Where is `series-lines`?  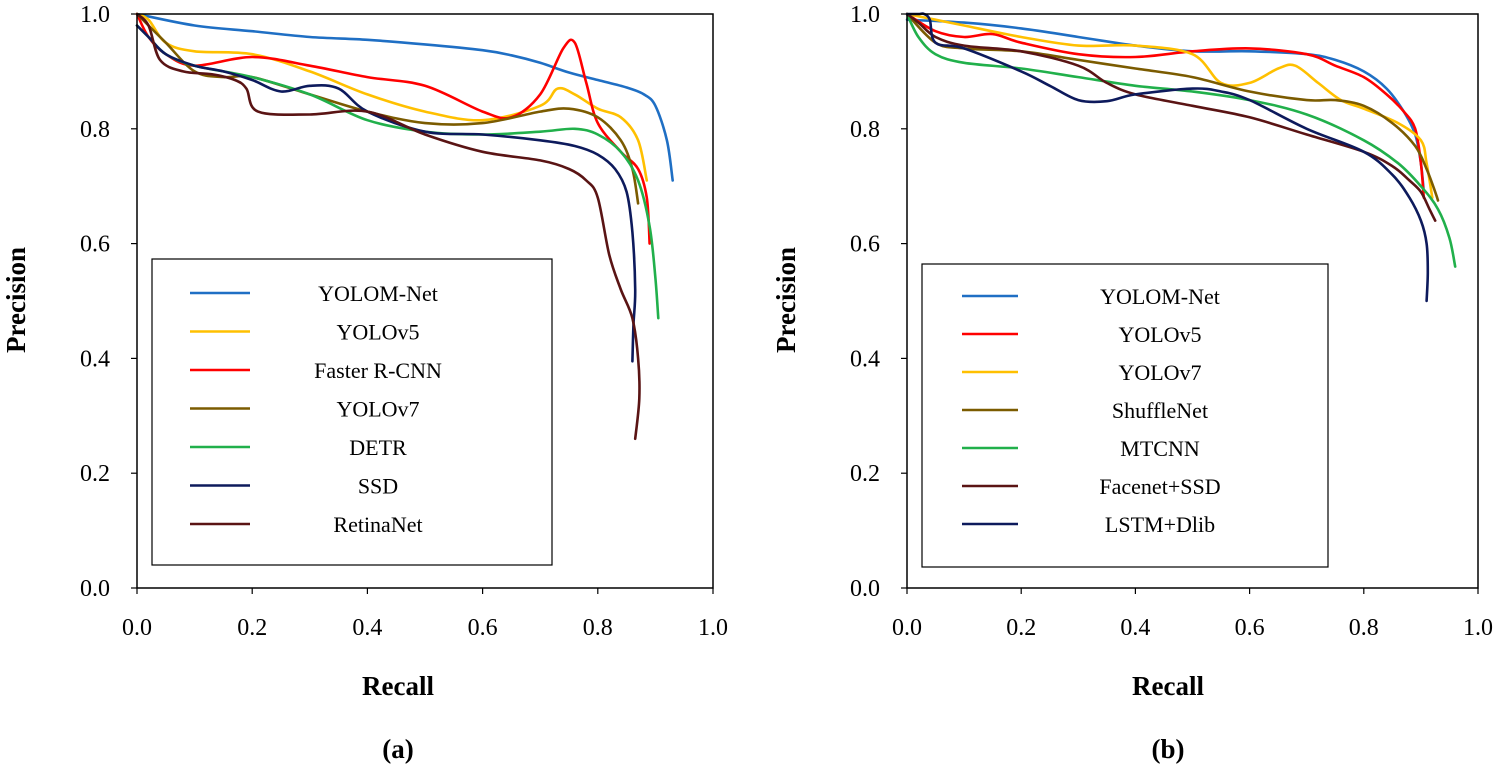
series-lines is located at coordinates (1181, 157).